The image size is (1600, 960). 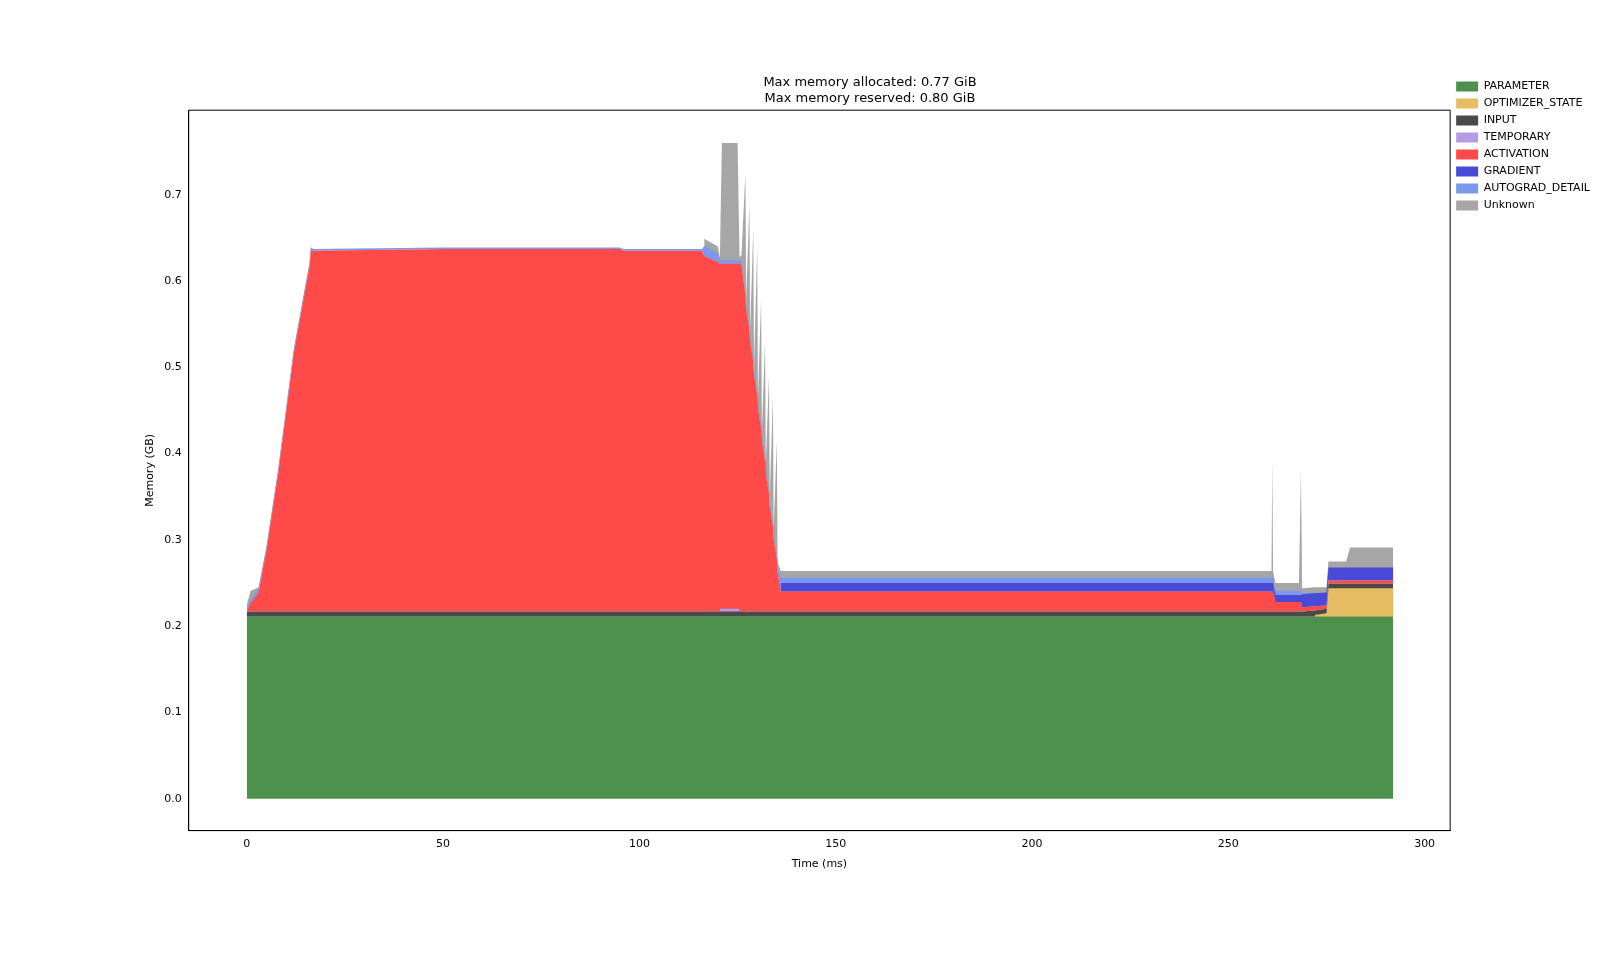 I want to click on y-tick-label: 0.3, so click(x=173, y=539).